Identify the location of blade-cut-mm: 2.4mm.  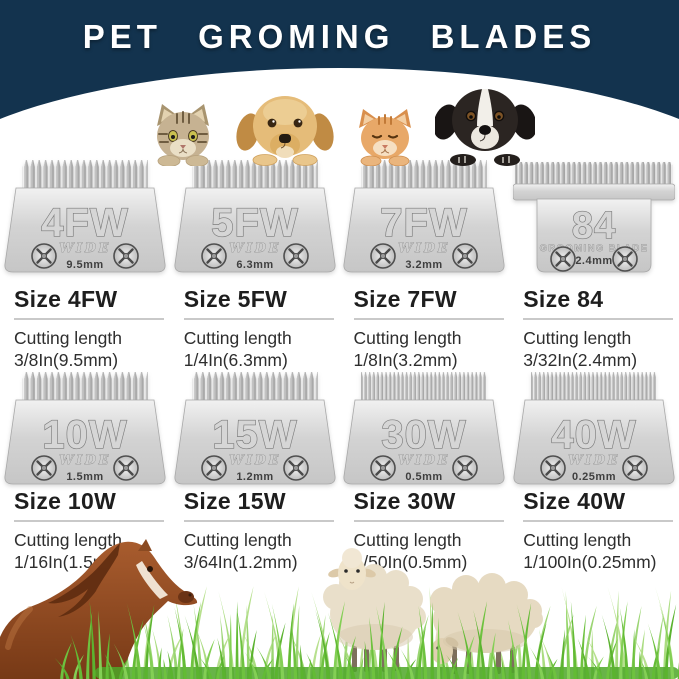
(593, 261).